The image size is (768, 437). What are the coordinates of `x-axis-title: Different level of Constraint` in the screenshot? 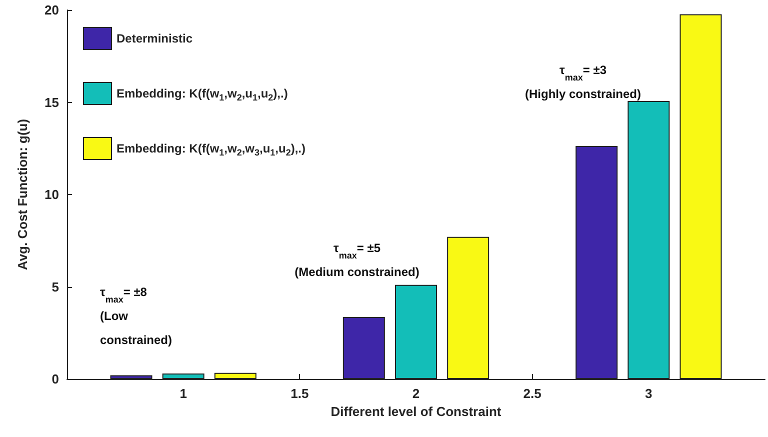 It's located at (416, 411).